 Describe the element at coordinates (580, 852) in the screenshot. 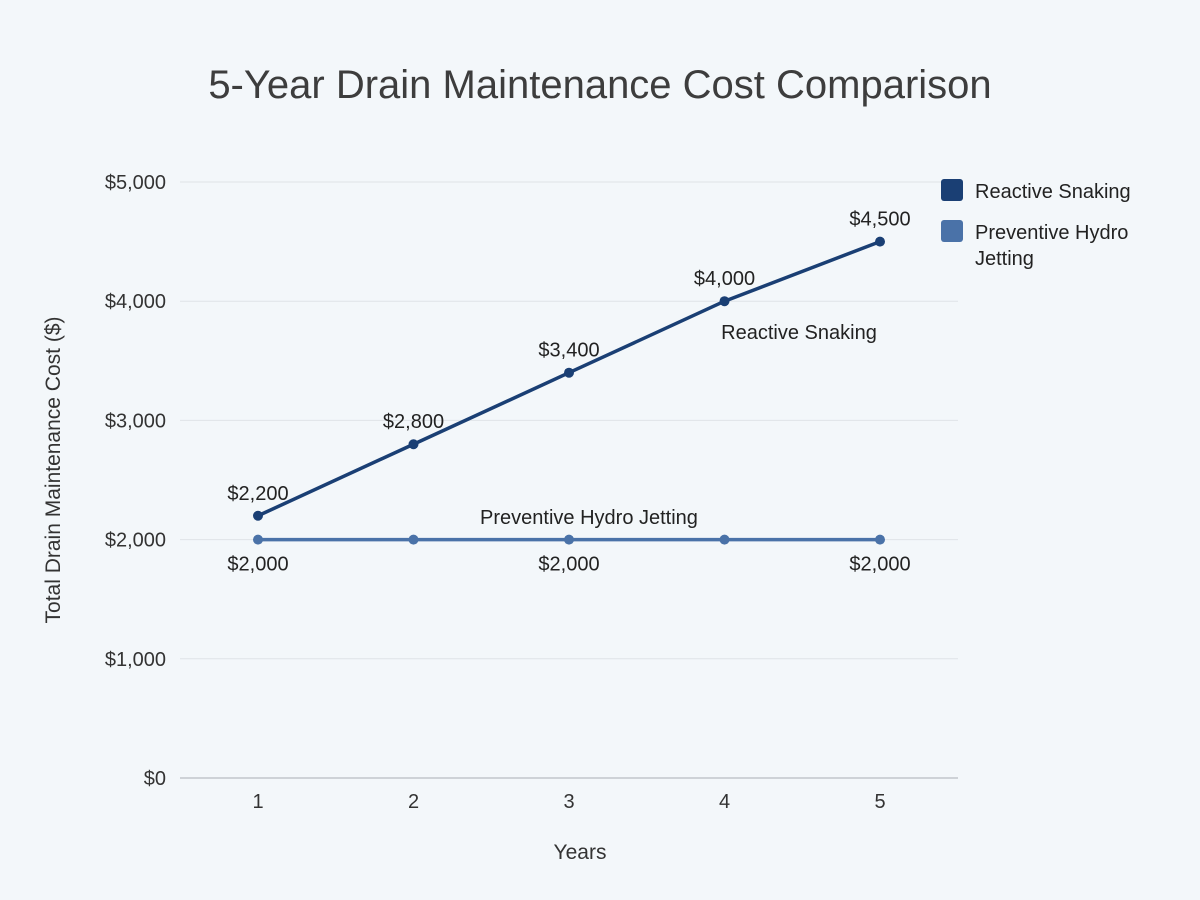

I see `x-axis-title: Years` at that location.